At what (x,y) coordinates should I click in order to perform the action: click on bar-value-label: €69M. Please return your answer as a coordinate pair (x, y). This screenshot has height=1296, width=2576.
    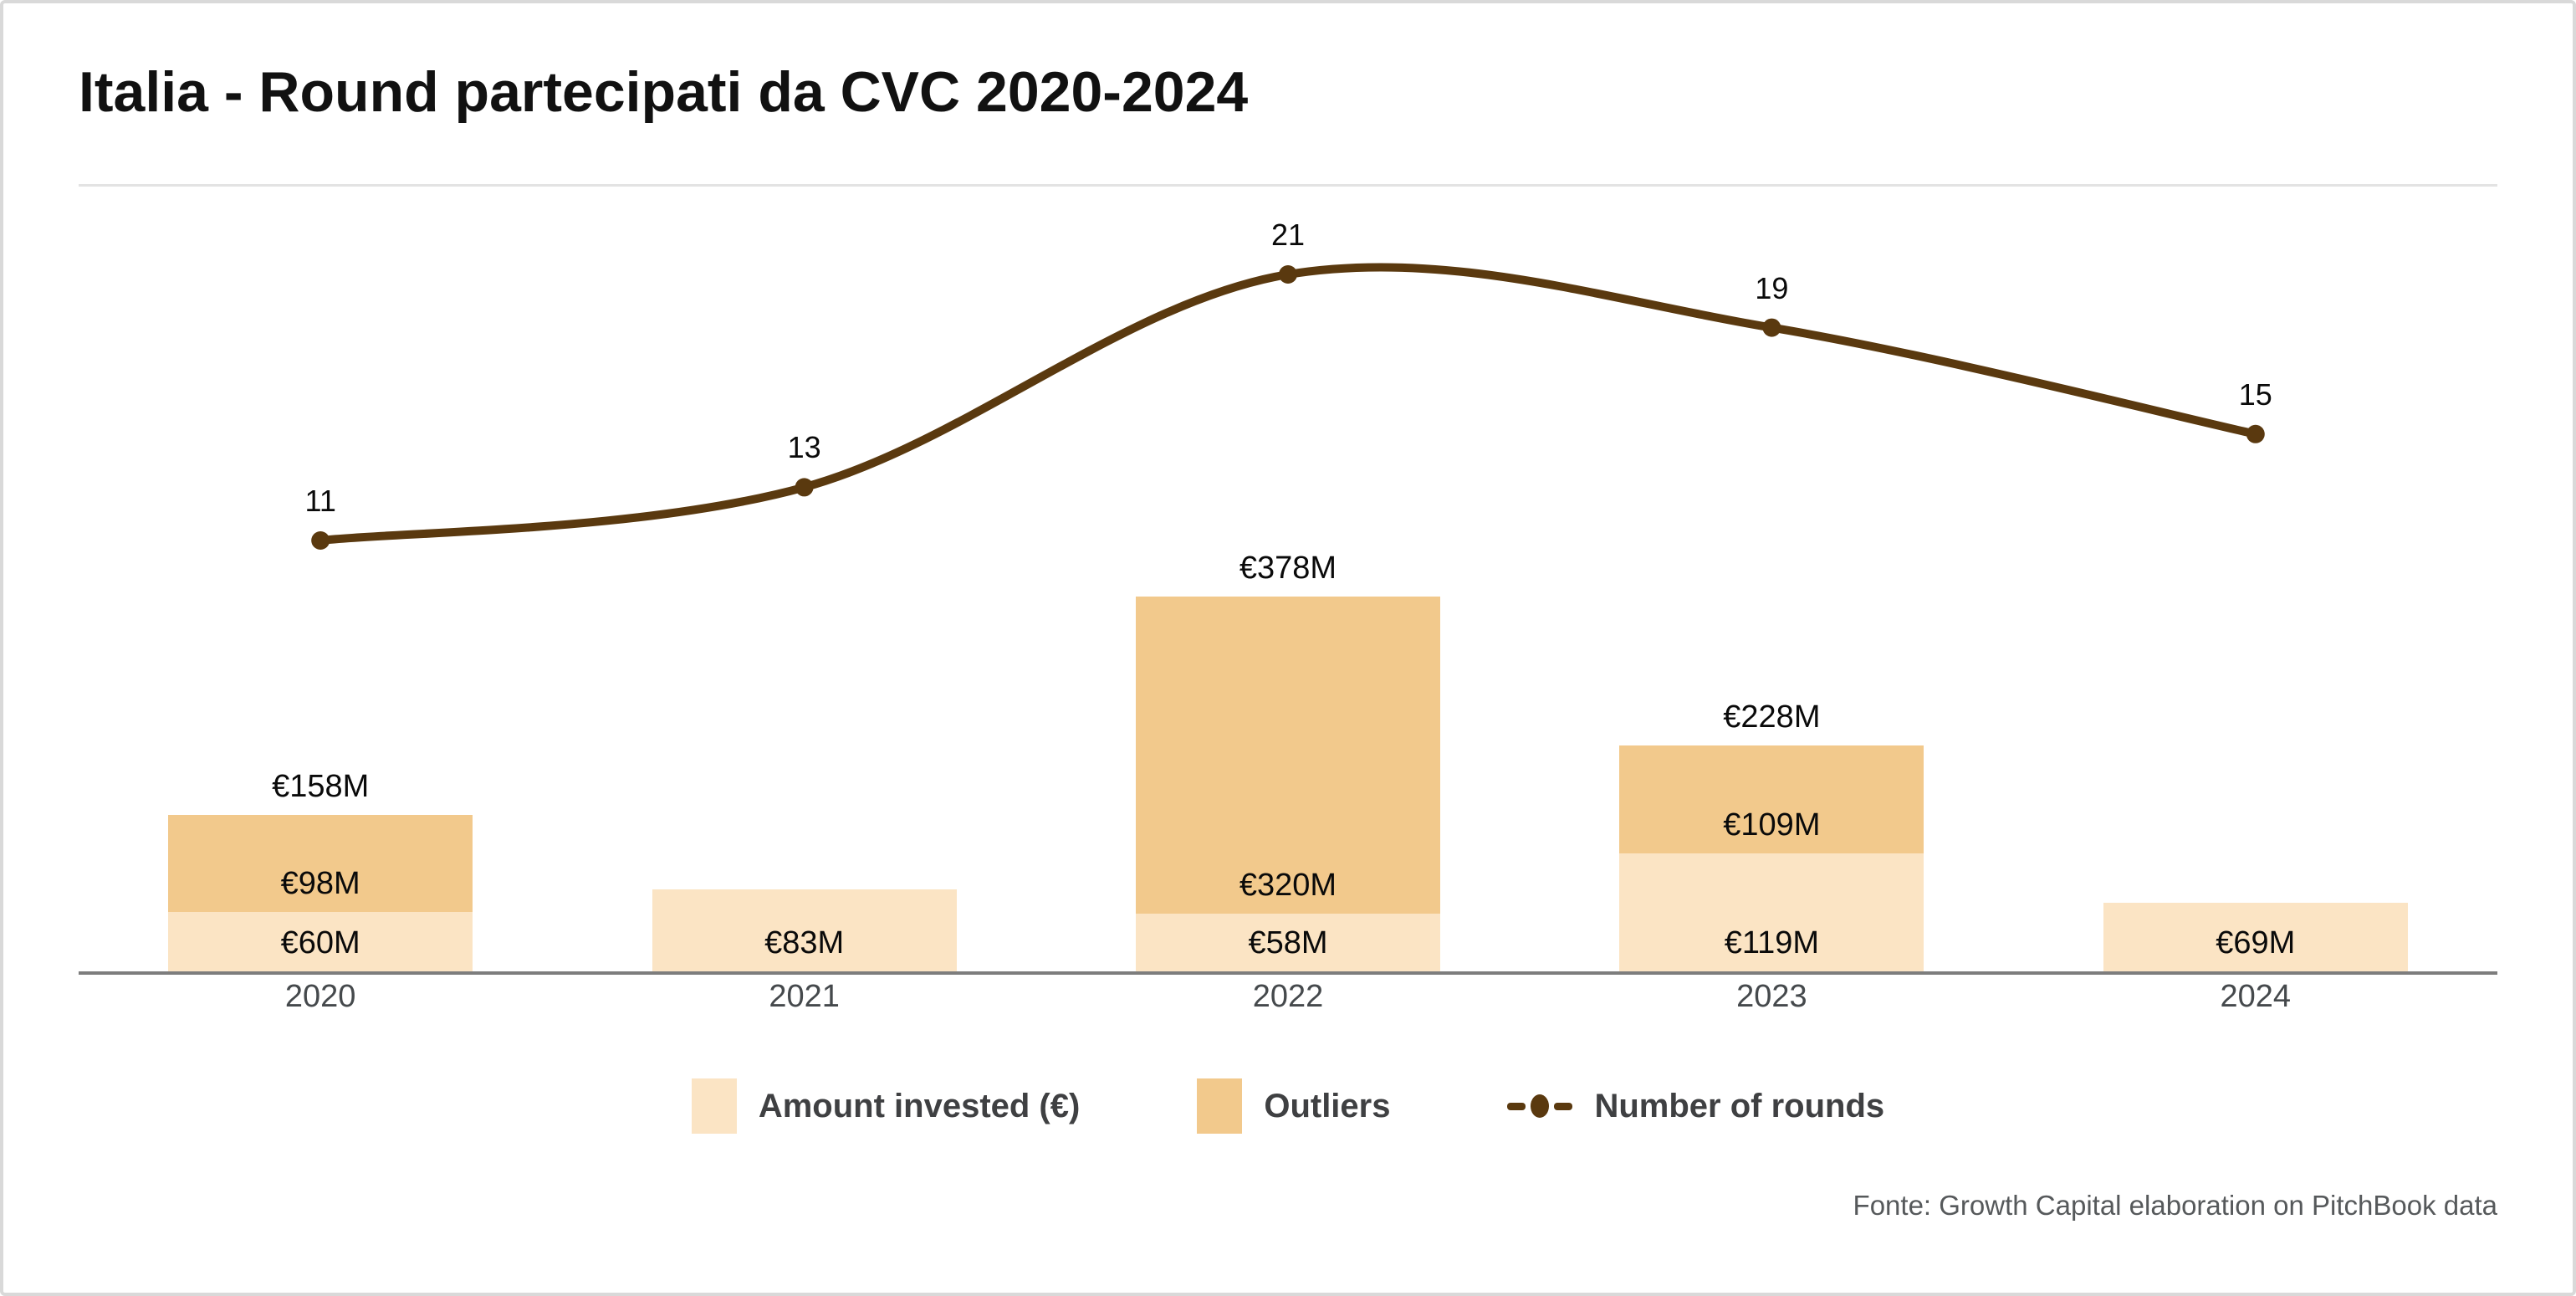
    Looking at the image, I should click on (2256, 942).